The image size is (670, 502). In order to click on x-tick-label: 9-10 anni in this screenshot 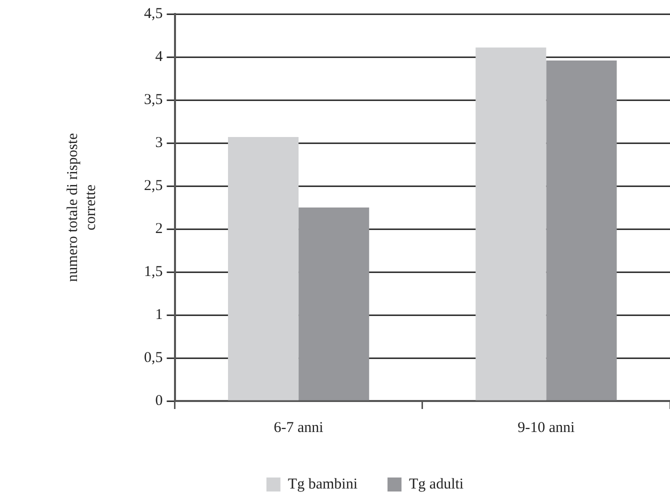, I will do `click(546, 428)`.